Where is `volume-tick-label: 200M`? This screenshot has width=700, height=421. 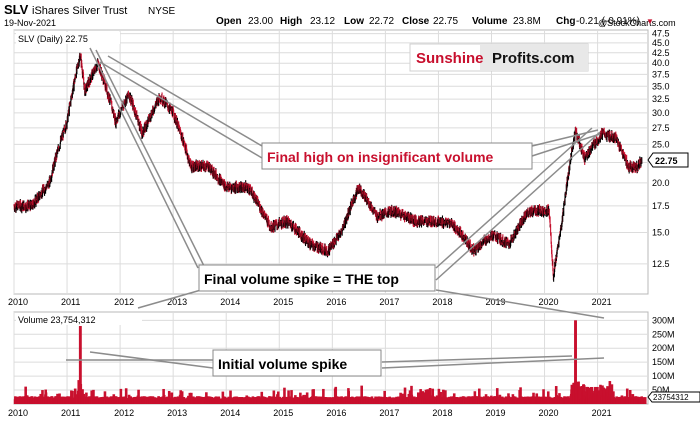
volume-tick-label: 200M is located at coordinates (663, 348).